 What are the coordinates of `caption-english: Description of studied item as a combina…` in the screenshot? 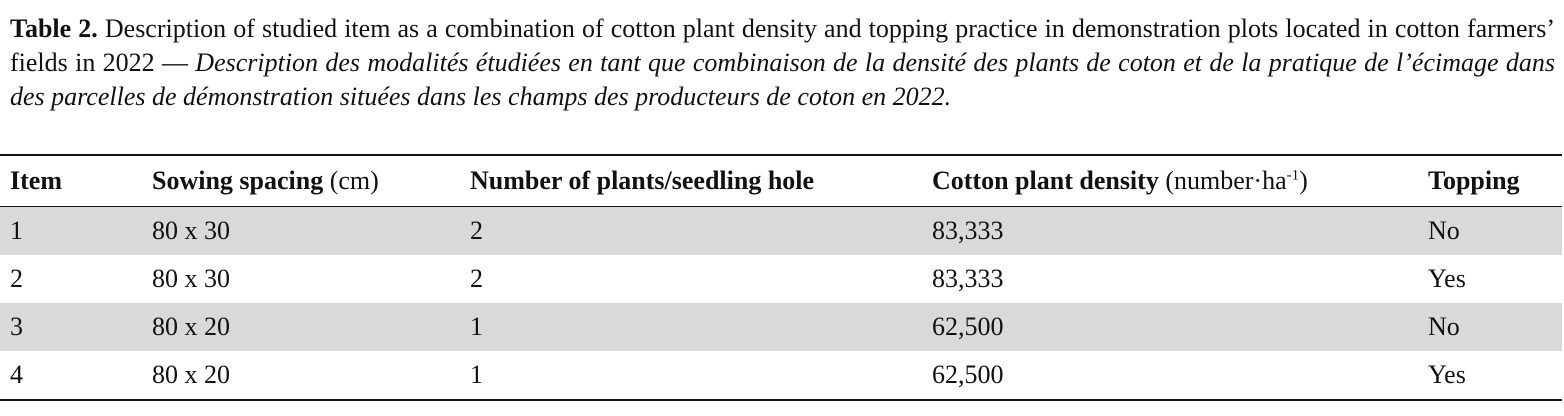 It's located at (782, 45).